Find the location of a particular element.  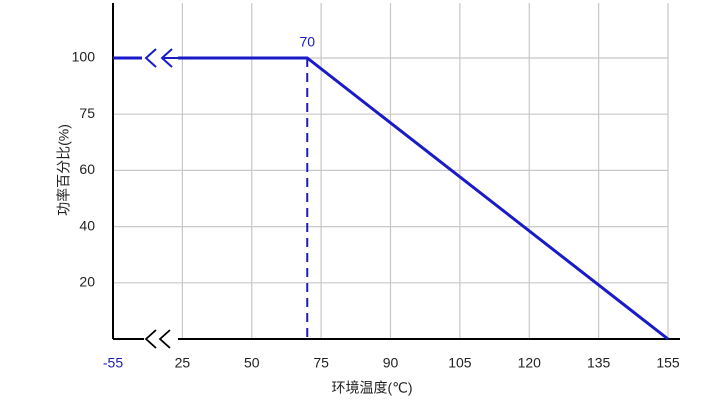

y-tick-label: 20 is located at coordinates (87, 282).